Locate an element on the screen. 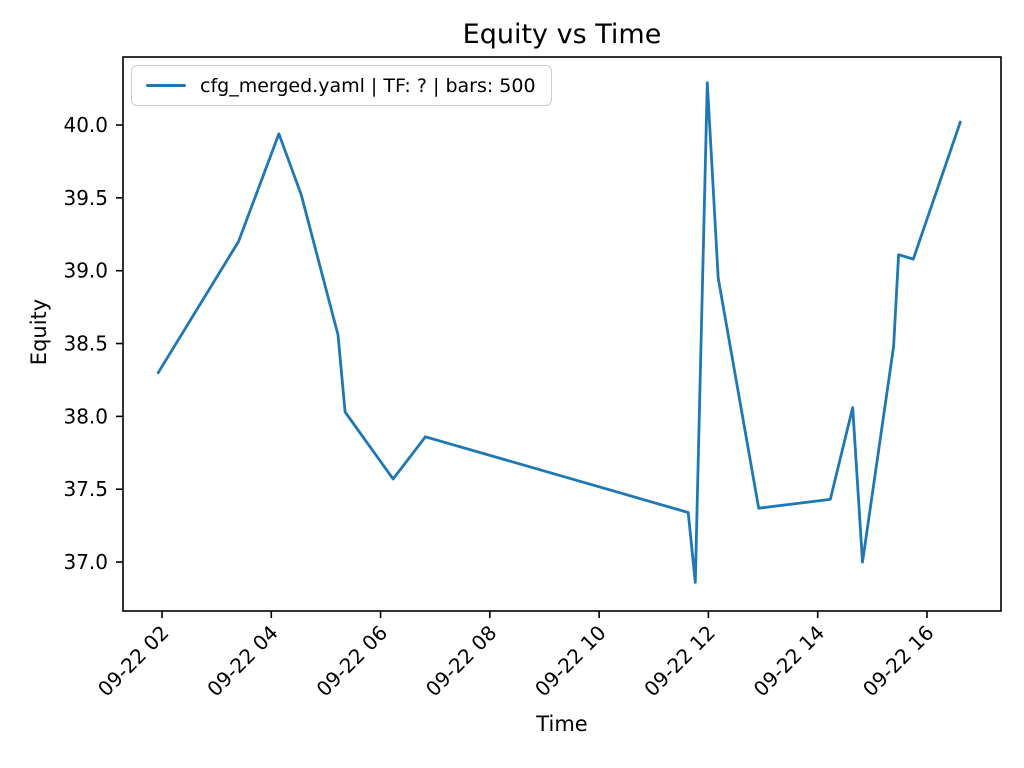 Image resolution: width=1024 pixels, height=768 pixels. legend-line-swatch is located at coordinates (166, 85).